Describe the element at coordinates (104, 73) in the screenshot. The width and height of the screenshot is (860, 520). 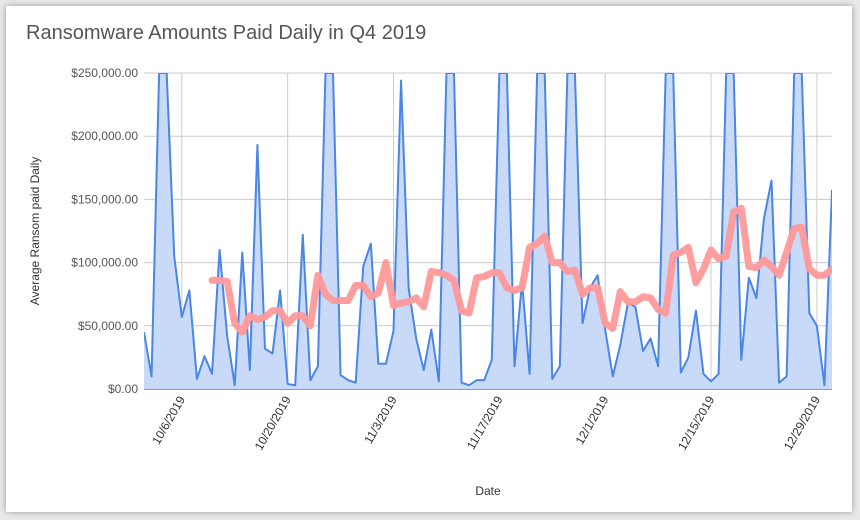
I see `y-tick-label: $250,000.00` at that location.